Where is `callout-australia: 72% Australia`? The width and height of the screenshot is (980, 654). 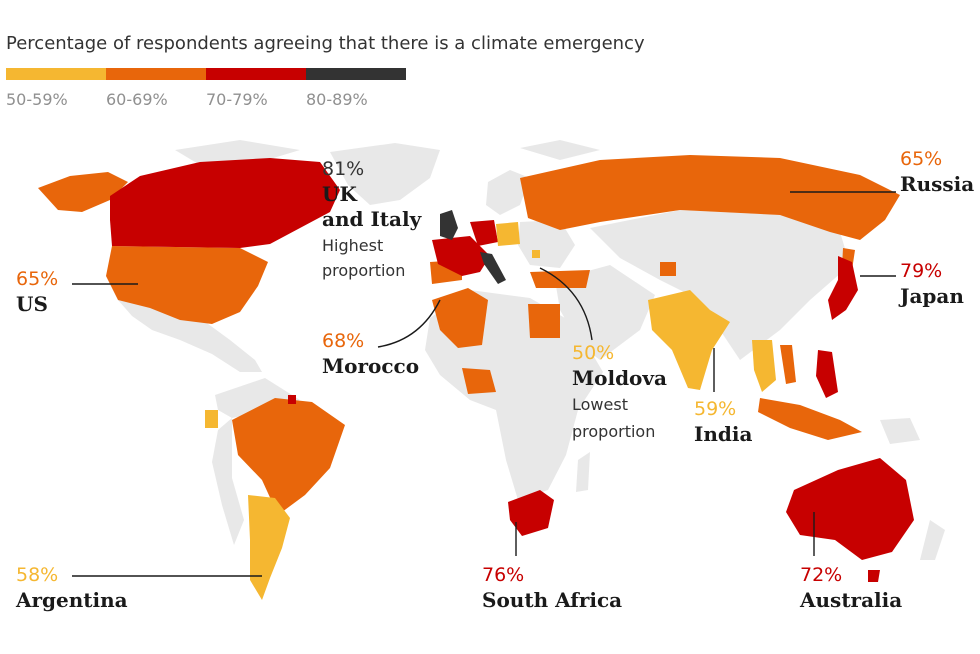 callout-australia: 72% Australia is located at coordinates (851, 587).